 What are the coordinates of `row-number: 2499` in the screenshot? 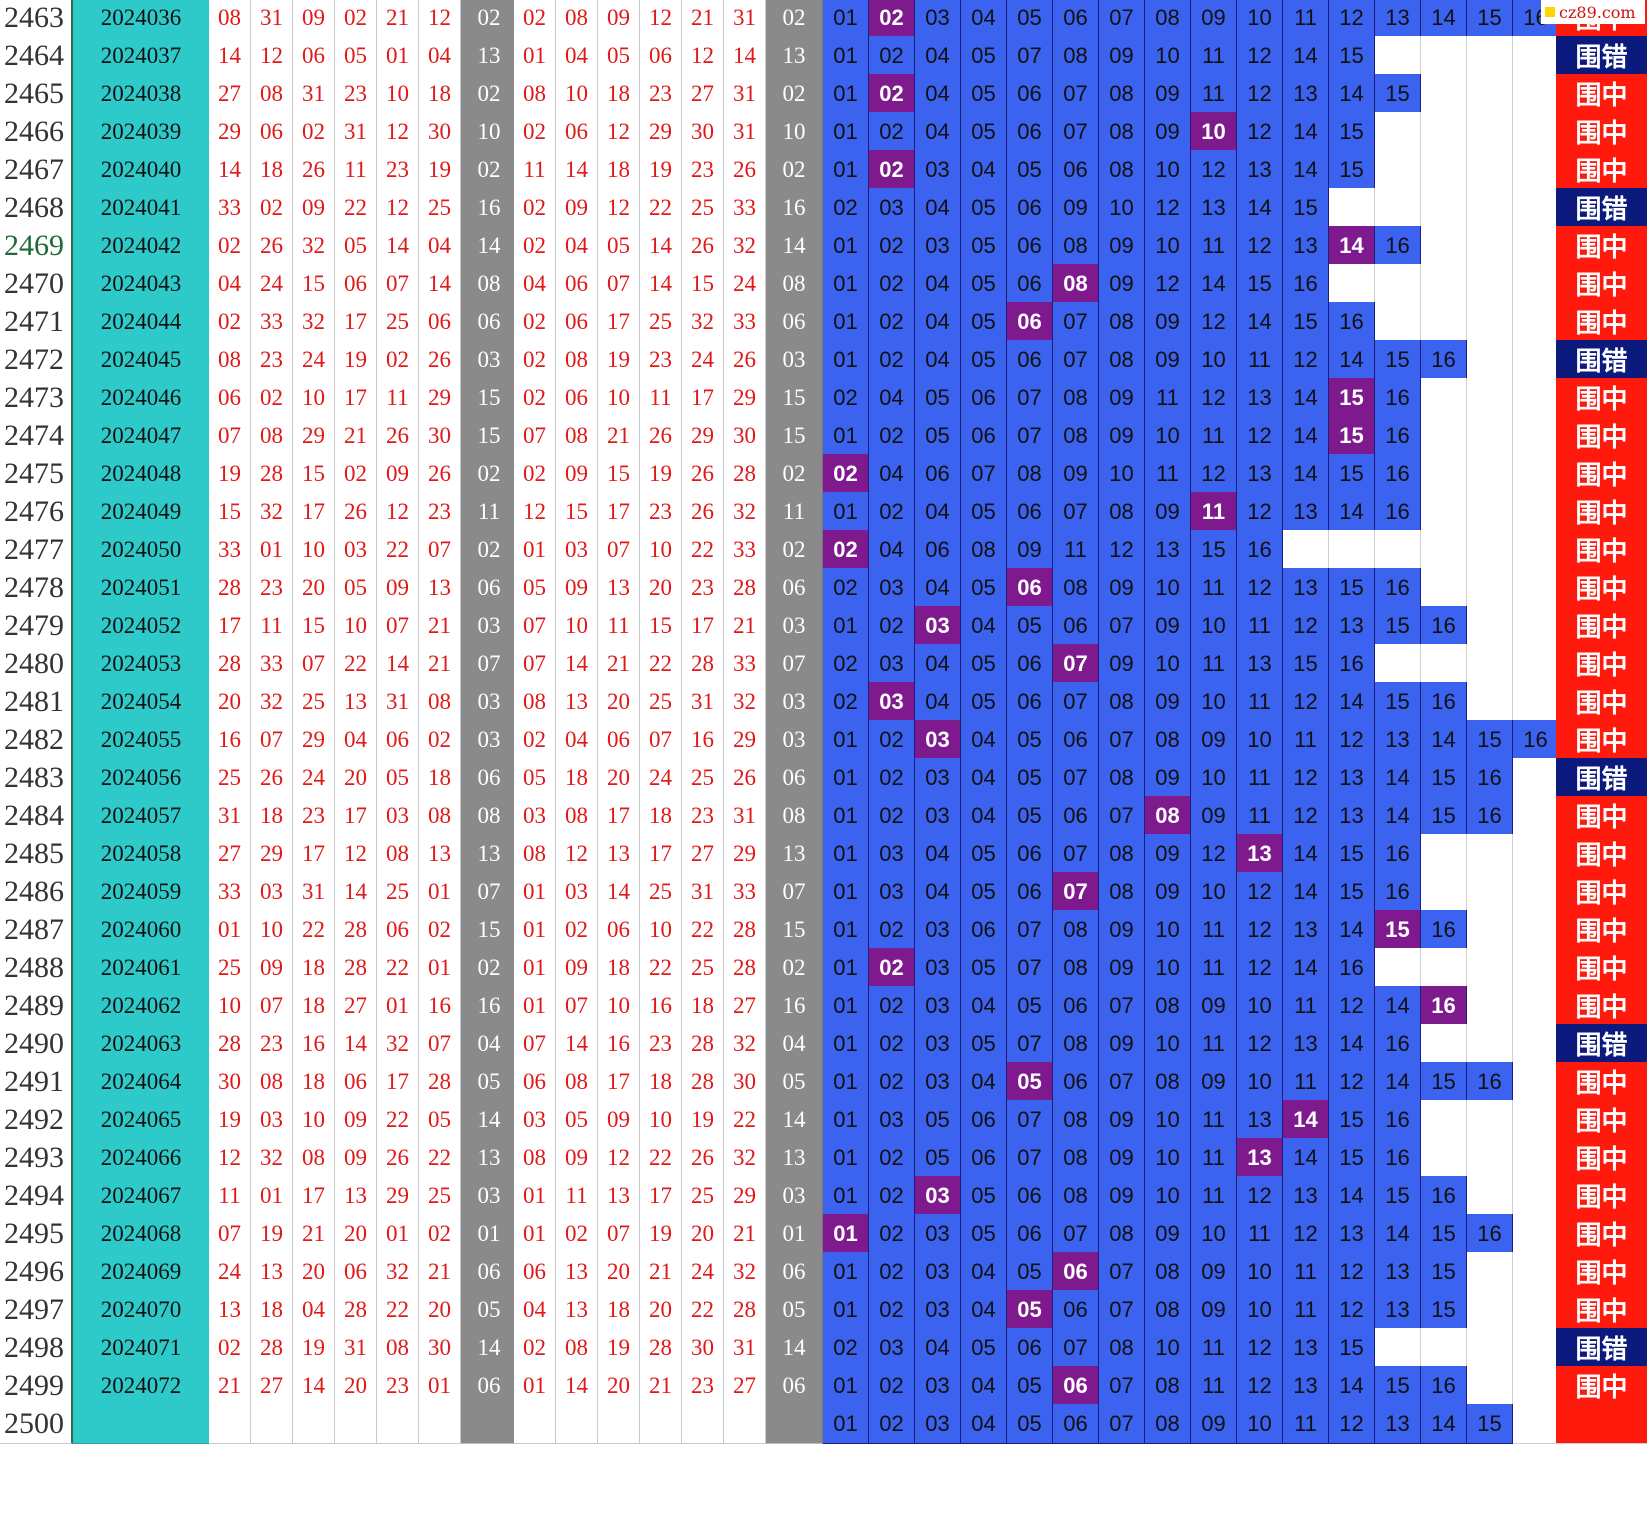 It's located at (36, 1386).